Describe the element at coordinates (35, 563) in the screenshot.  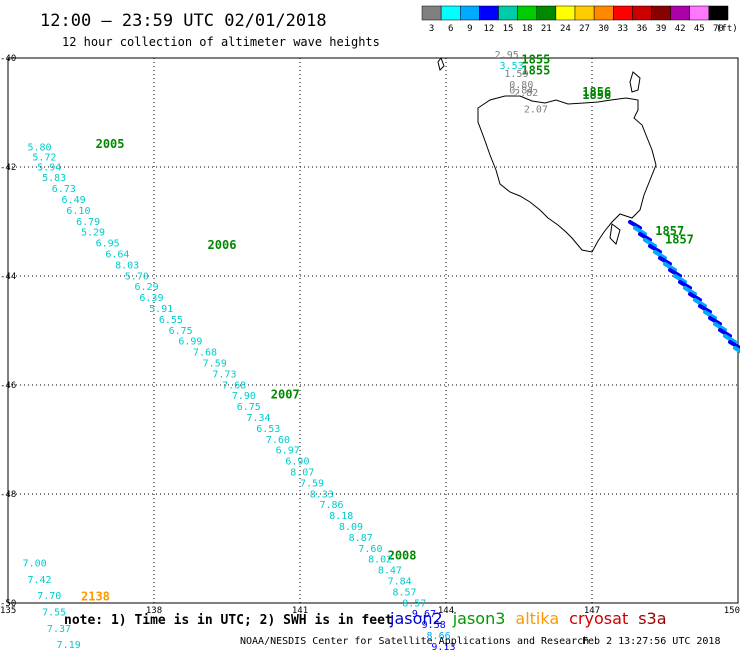
I see `wave-height-point: 7.00` at that location.